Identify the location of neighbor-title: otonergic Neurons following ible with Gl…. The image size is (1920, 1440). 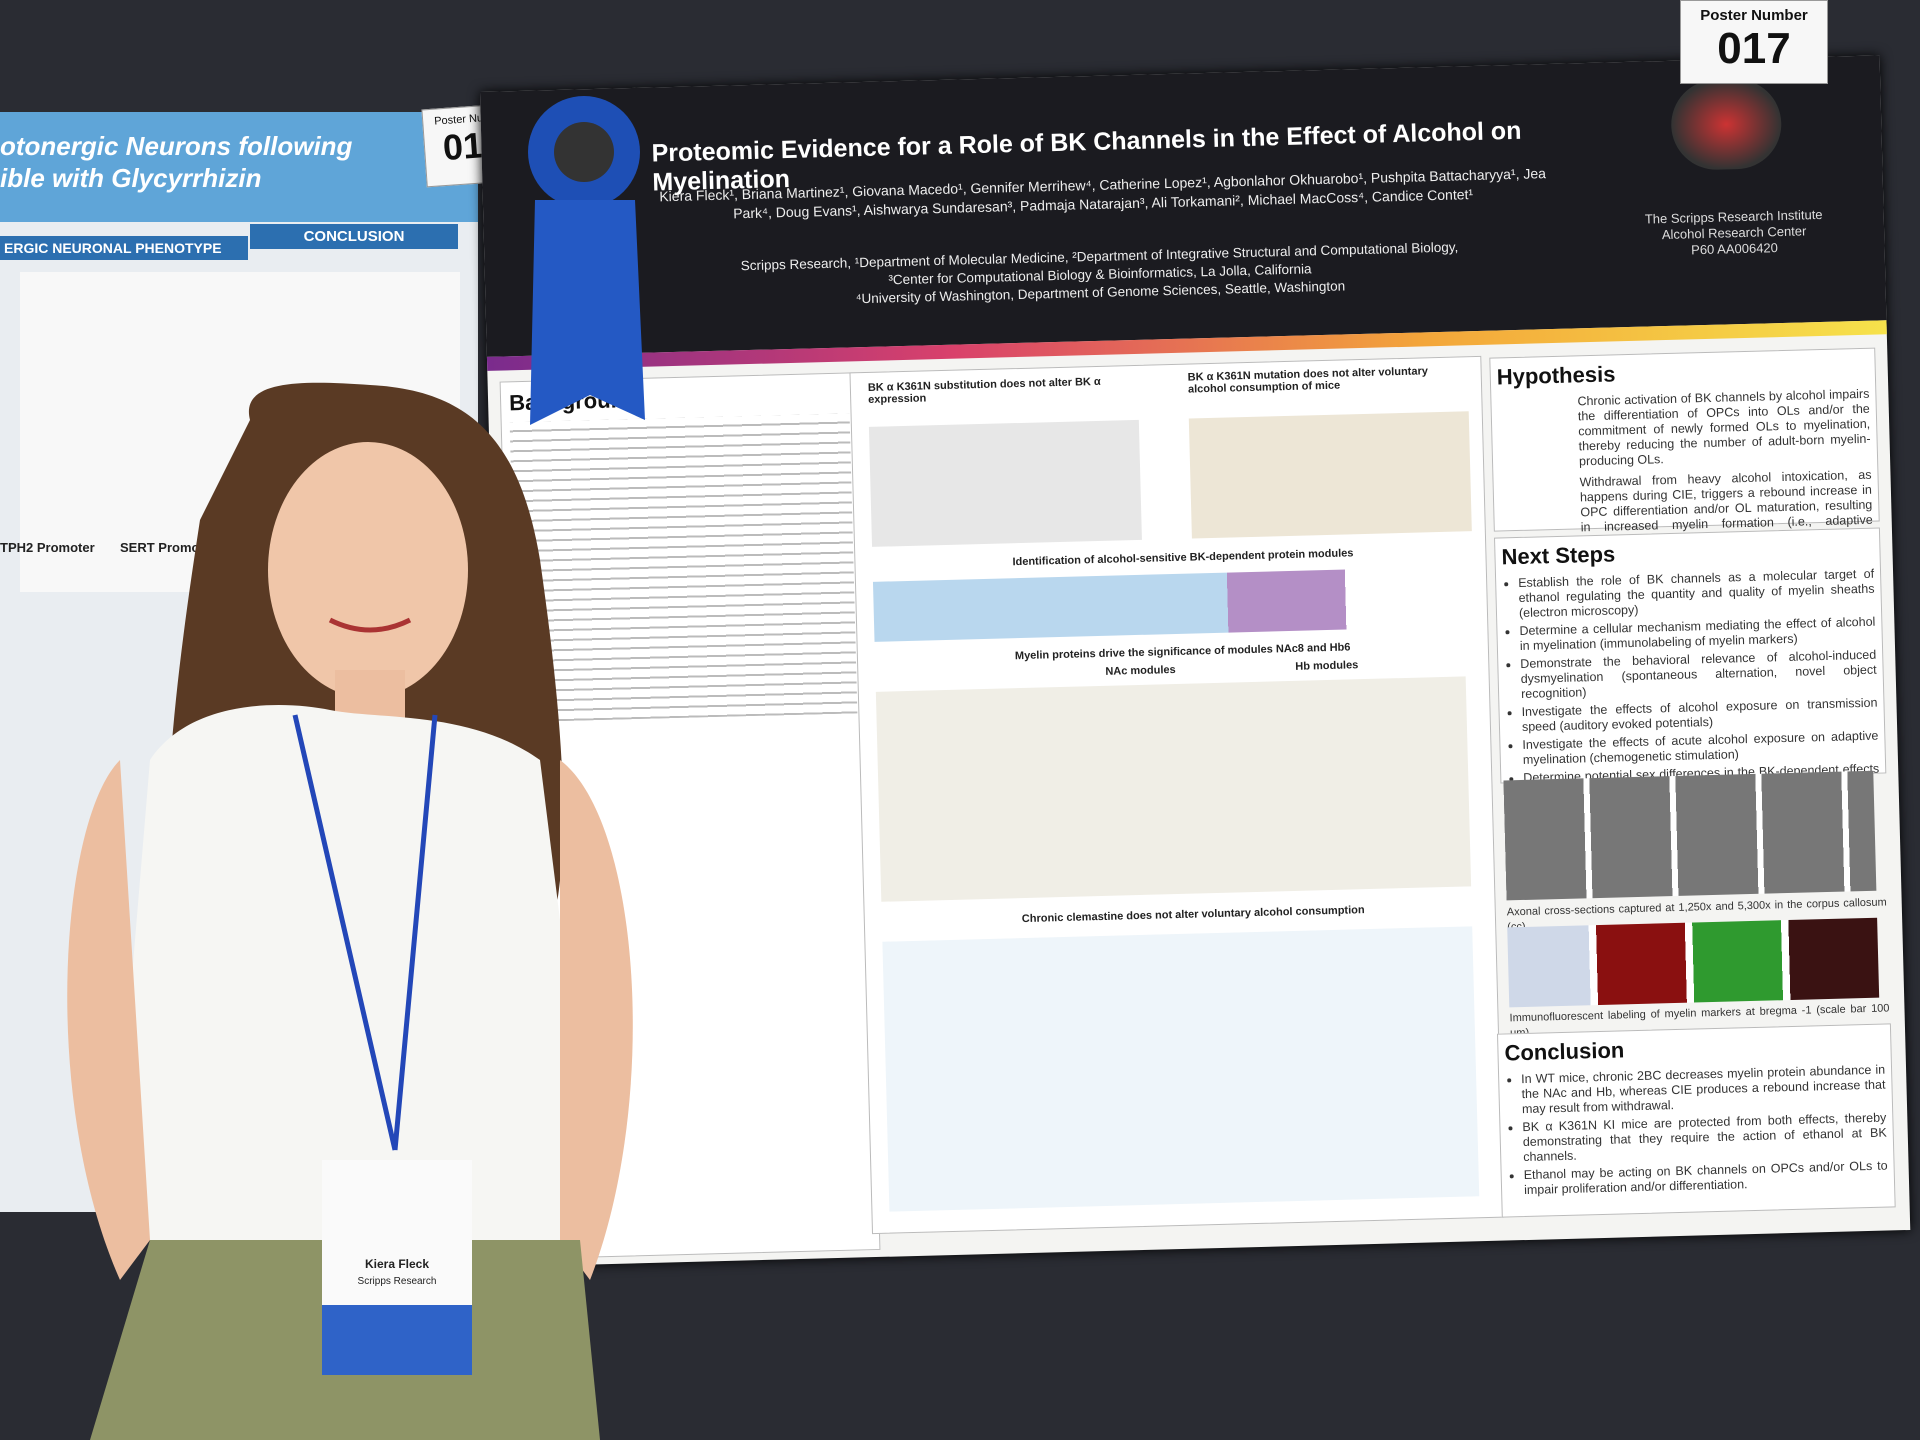
(176, 162).